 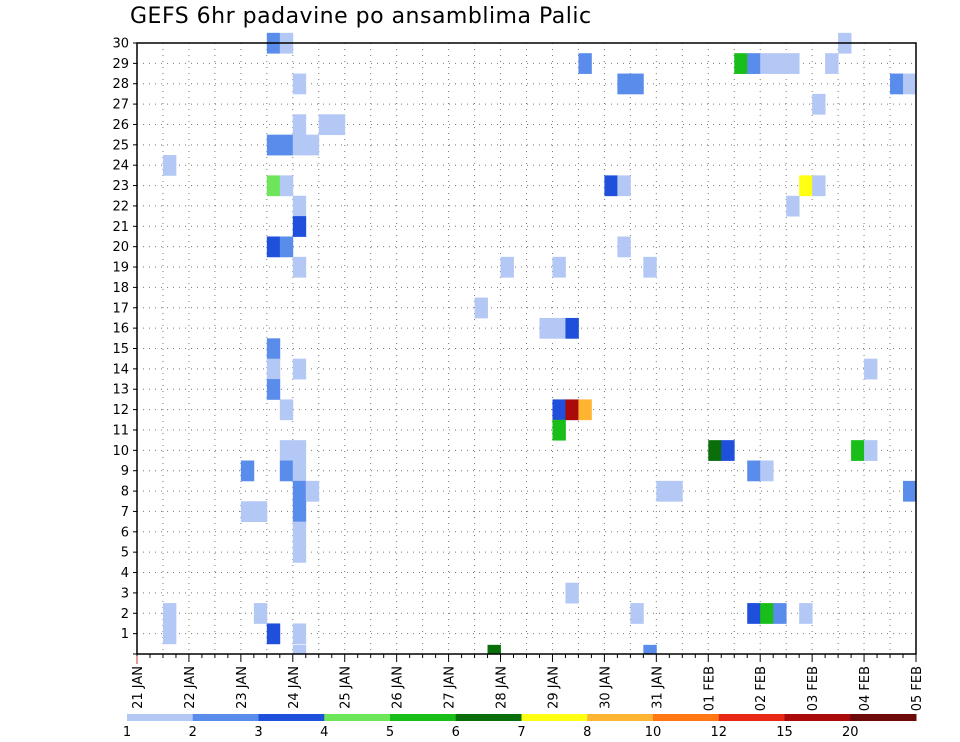 What do you see at coordinates (761, 688) in the screenshot?
I see `x-tick-label: 02 FEB` at bounding box center [761, 688].